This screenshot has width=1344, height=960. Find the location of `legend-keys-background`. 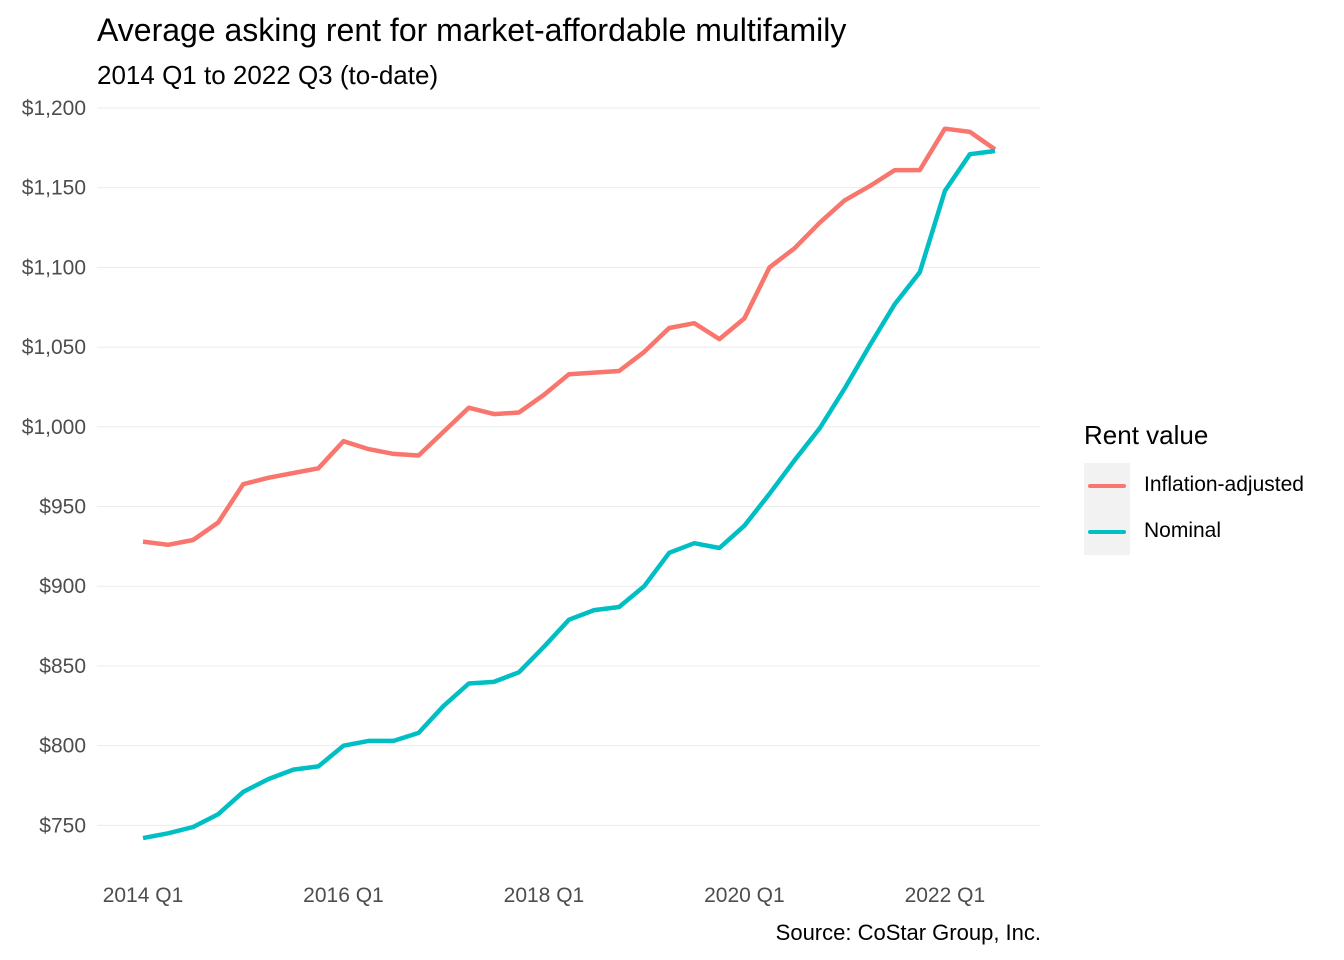

legend-keys-background is located at coordinates (1107, 509).